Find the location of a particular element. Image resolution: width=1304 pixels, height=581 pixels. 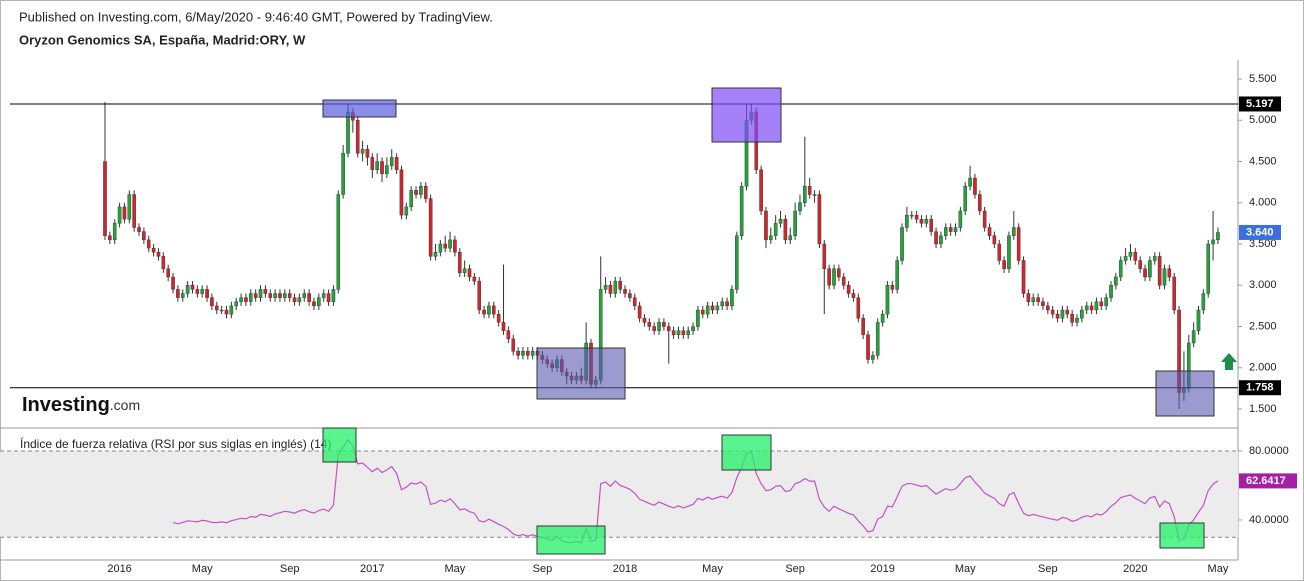

y-tick-label: 3.000 is located at coordinates (1263, 285).